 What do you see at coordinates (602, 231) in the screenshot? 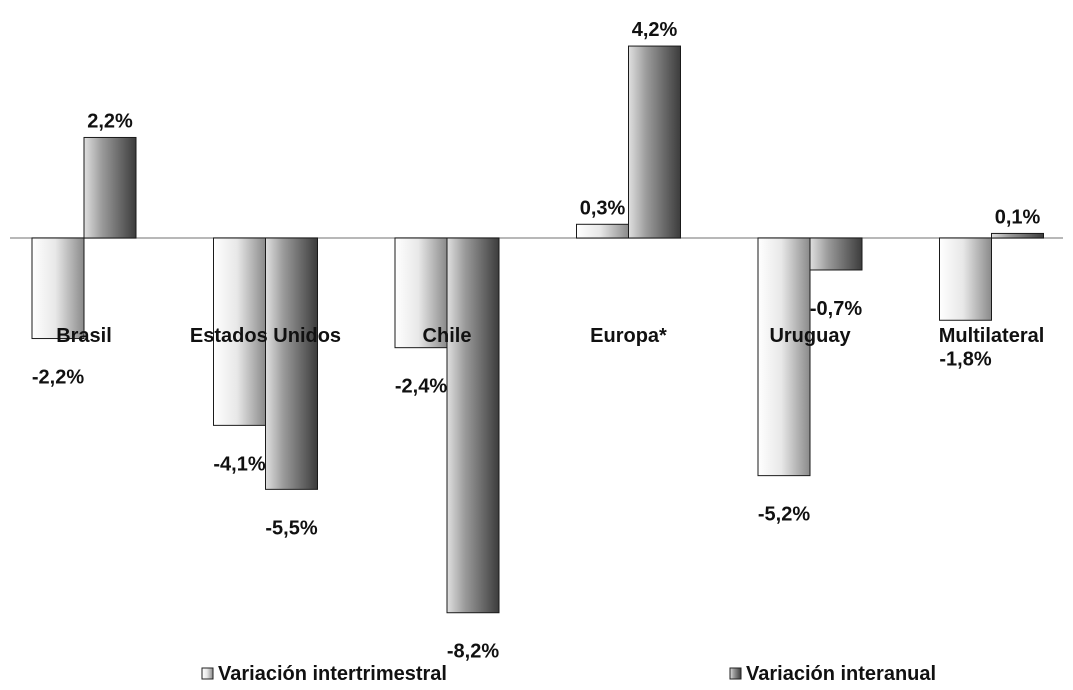
I see `bar-intertrimestral-europa` at bounding box center [602, 231].